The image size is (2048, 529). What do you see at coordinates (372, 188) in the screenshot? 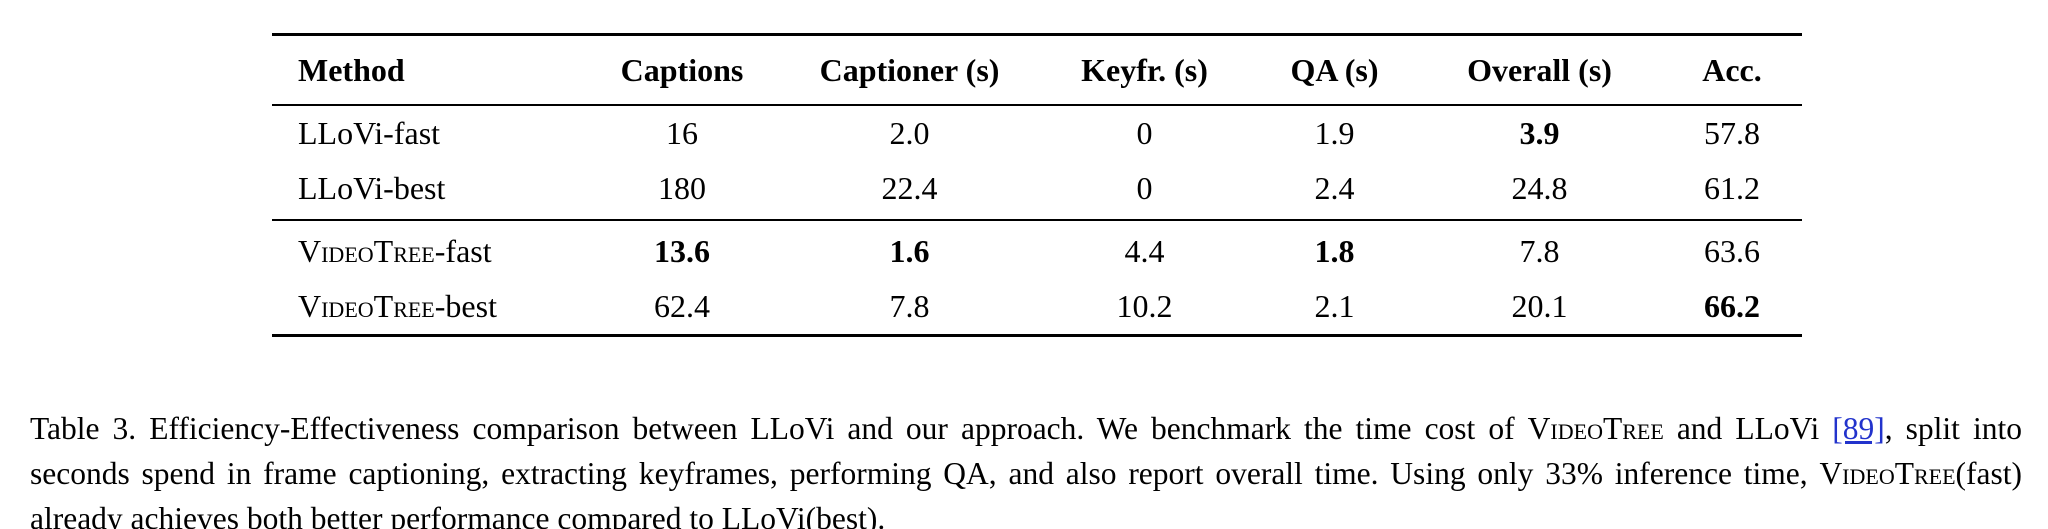
I see `method-name: LLoVi-best` at bounding box center [372, 188].